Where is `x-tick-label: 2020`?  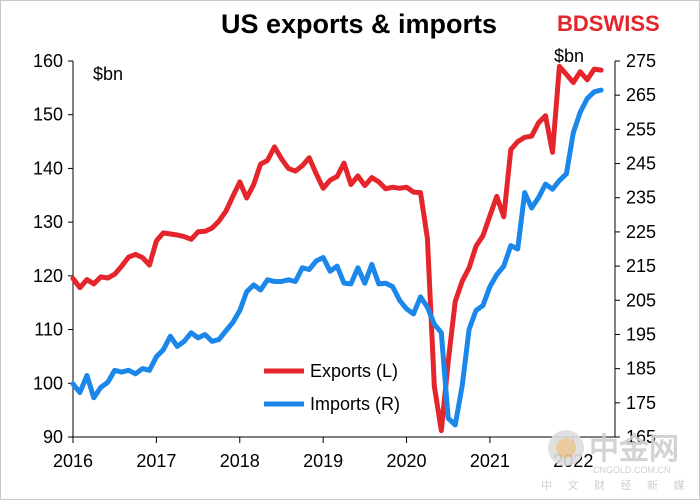 x-tick-label: 2020 is located at coordinates (407, 461).